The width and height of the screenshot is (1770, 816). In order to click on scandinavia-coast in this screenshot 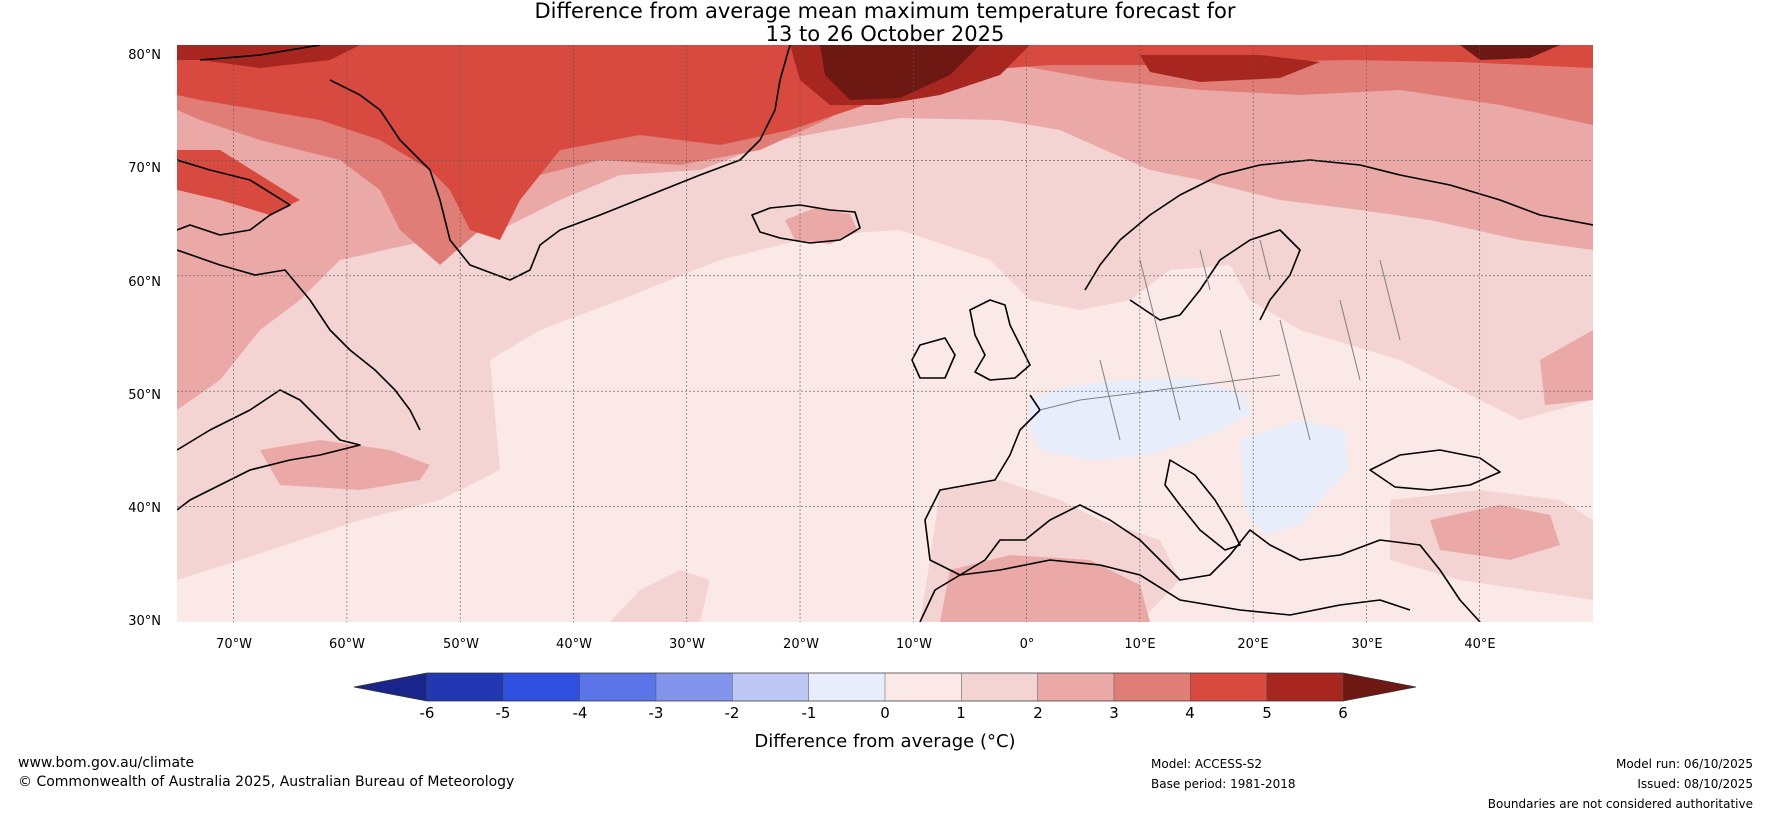, I will do `click(1338, 240)`.